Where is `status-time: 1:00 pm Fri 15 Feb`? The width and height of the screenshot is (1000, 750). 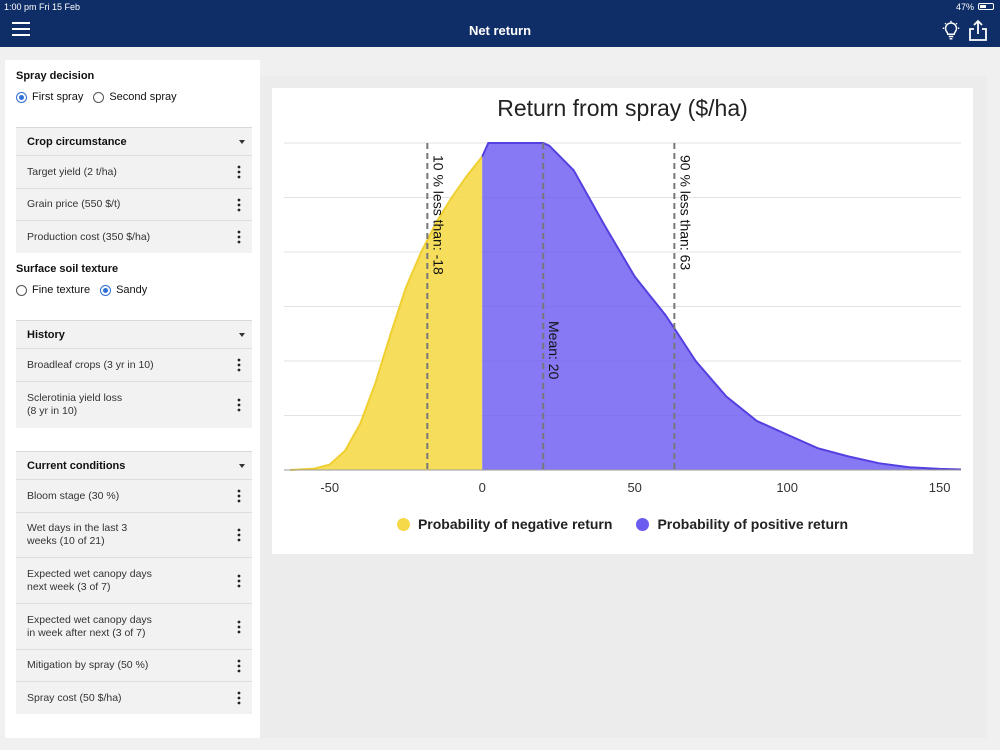
status-time: 1:00 pm Fri 15 Feb is located at coordinates (42, 7).